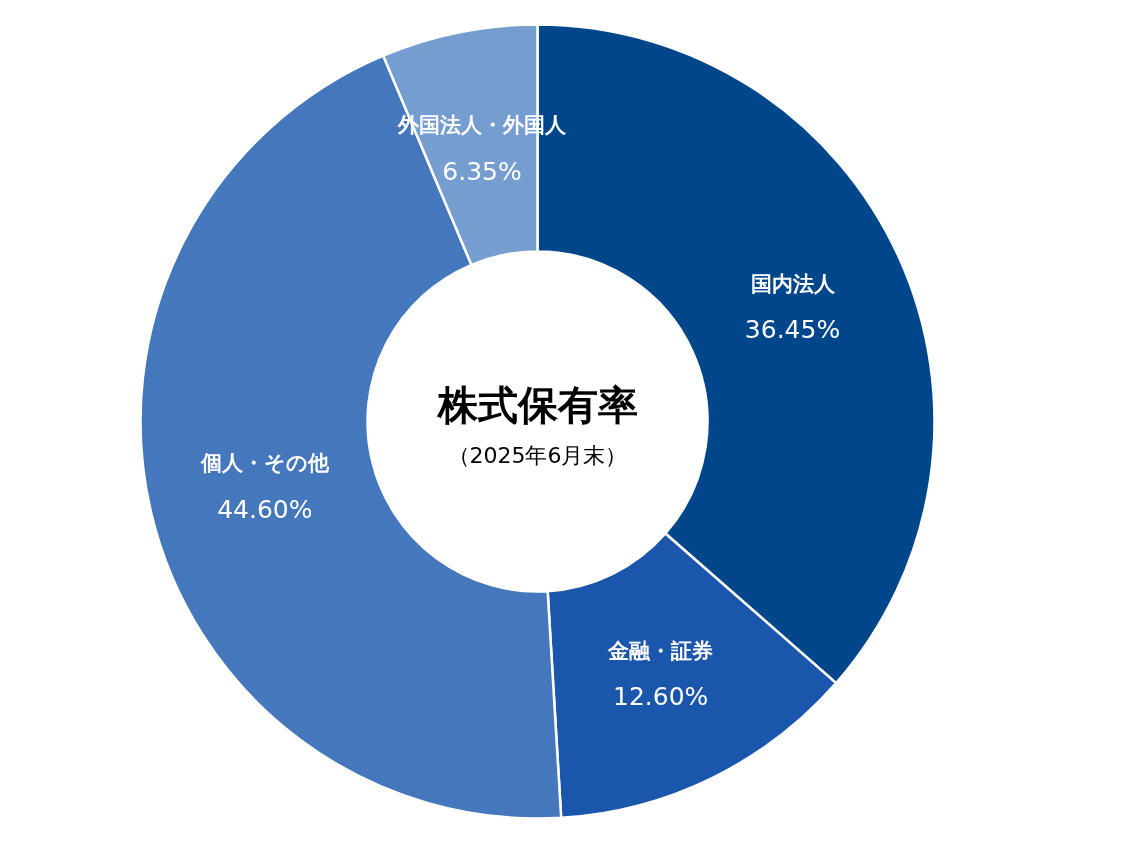  What do you see at coordinates (792, 330) in the screenshot?
I see `data-label: 36.45%` at bounding box center [792, 330].